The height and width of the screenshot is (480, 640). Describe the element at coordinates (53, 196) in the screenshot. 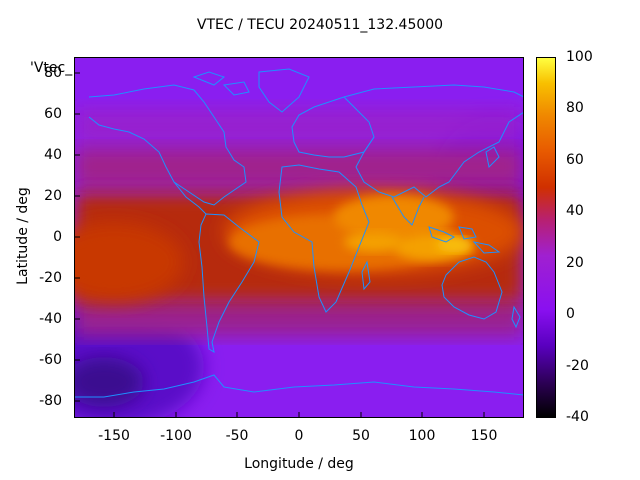

I see `y-tick-label: 20` at that location.